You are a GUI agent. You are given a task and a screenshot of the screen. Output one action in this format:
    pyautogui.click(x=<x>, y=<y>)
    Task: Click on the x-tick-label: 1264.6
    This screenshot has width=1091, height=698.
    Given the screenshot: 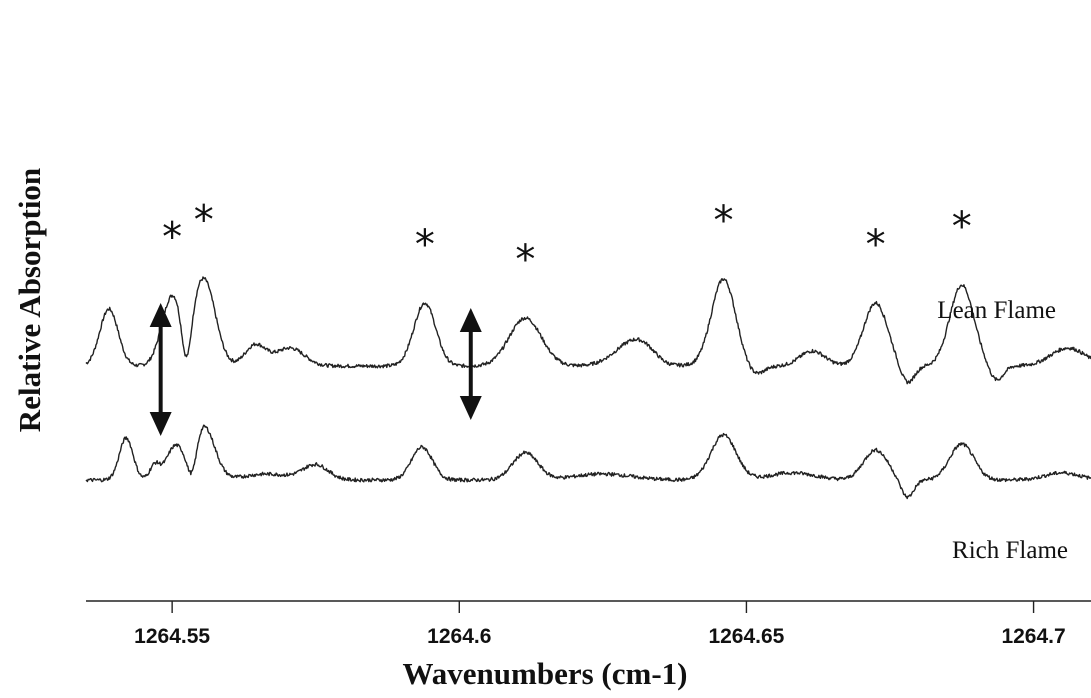 What is the action you would take?
    pyautogui.click(x=459, y=636)
    